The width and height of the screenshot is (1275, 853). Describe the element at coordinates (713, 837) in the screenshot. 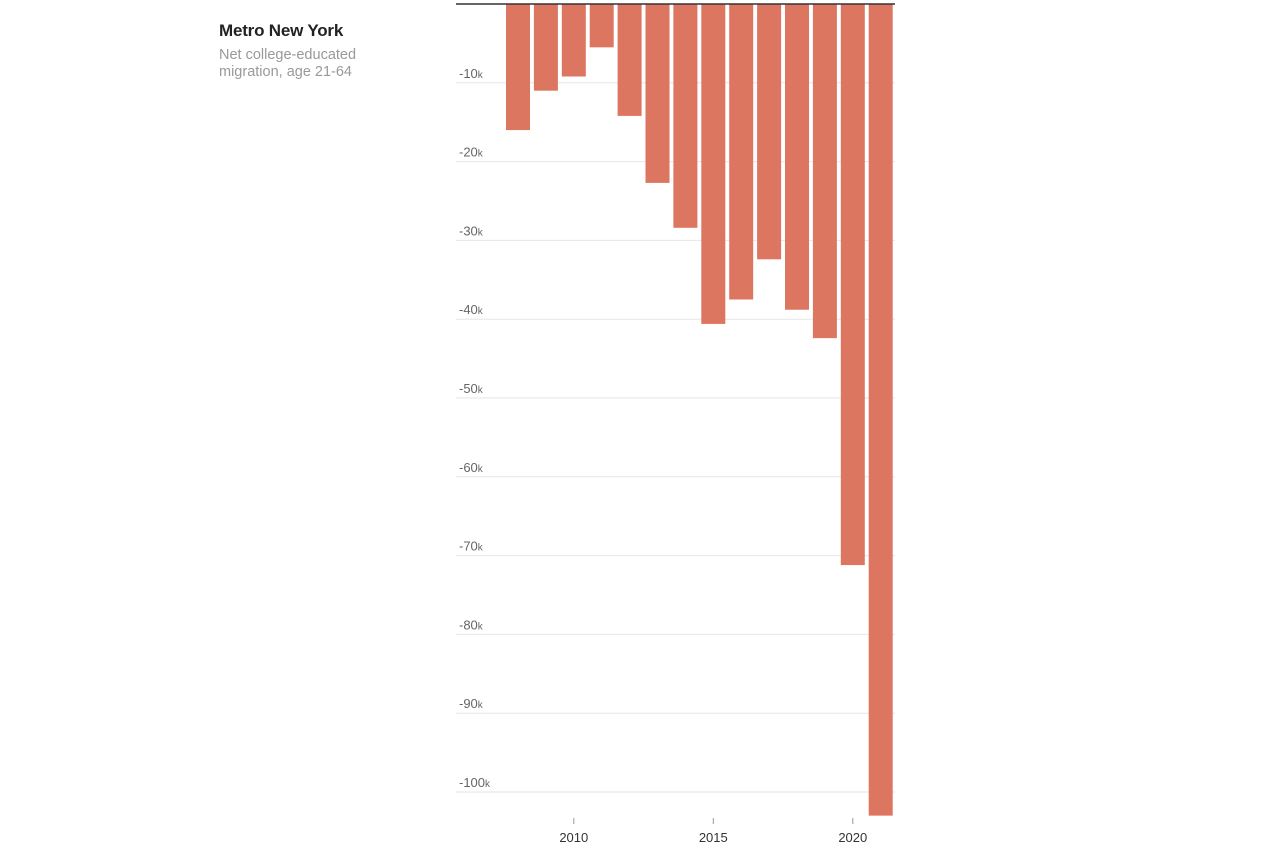

I see `x-tick-label: 2015` at that location.